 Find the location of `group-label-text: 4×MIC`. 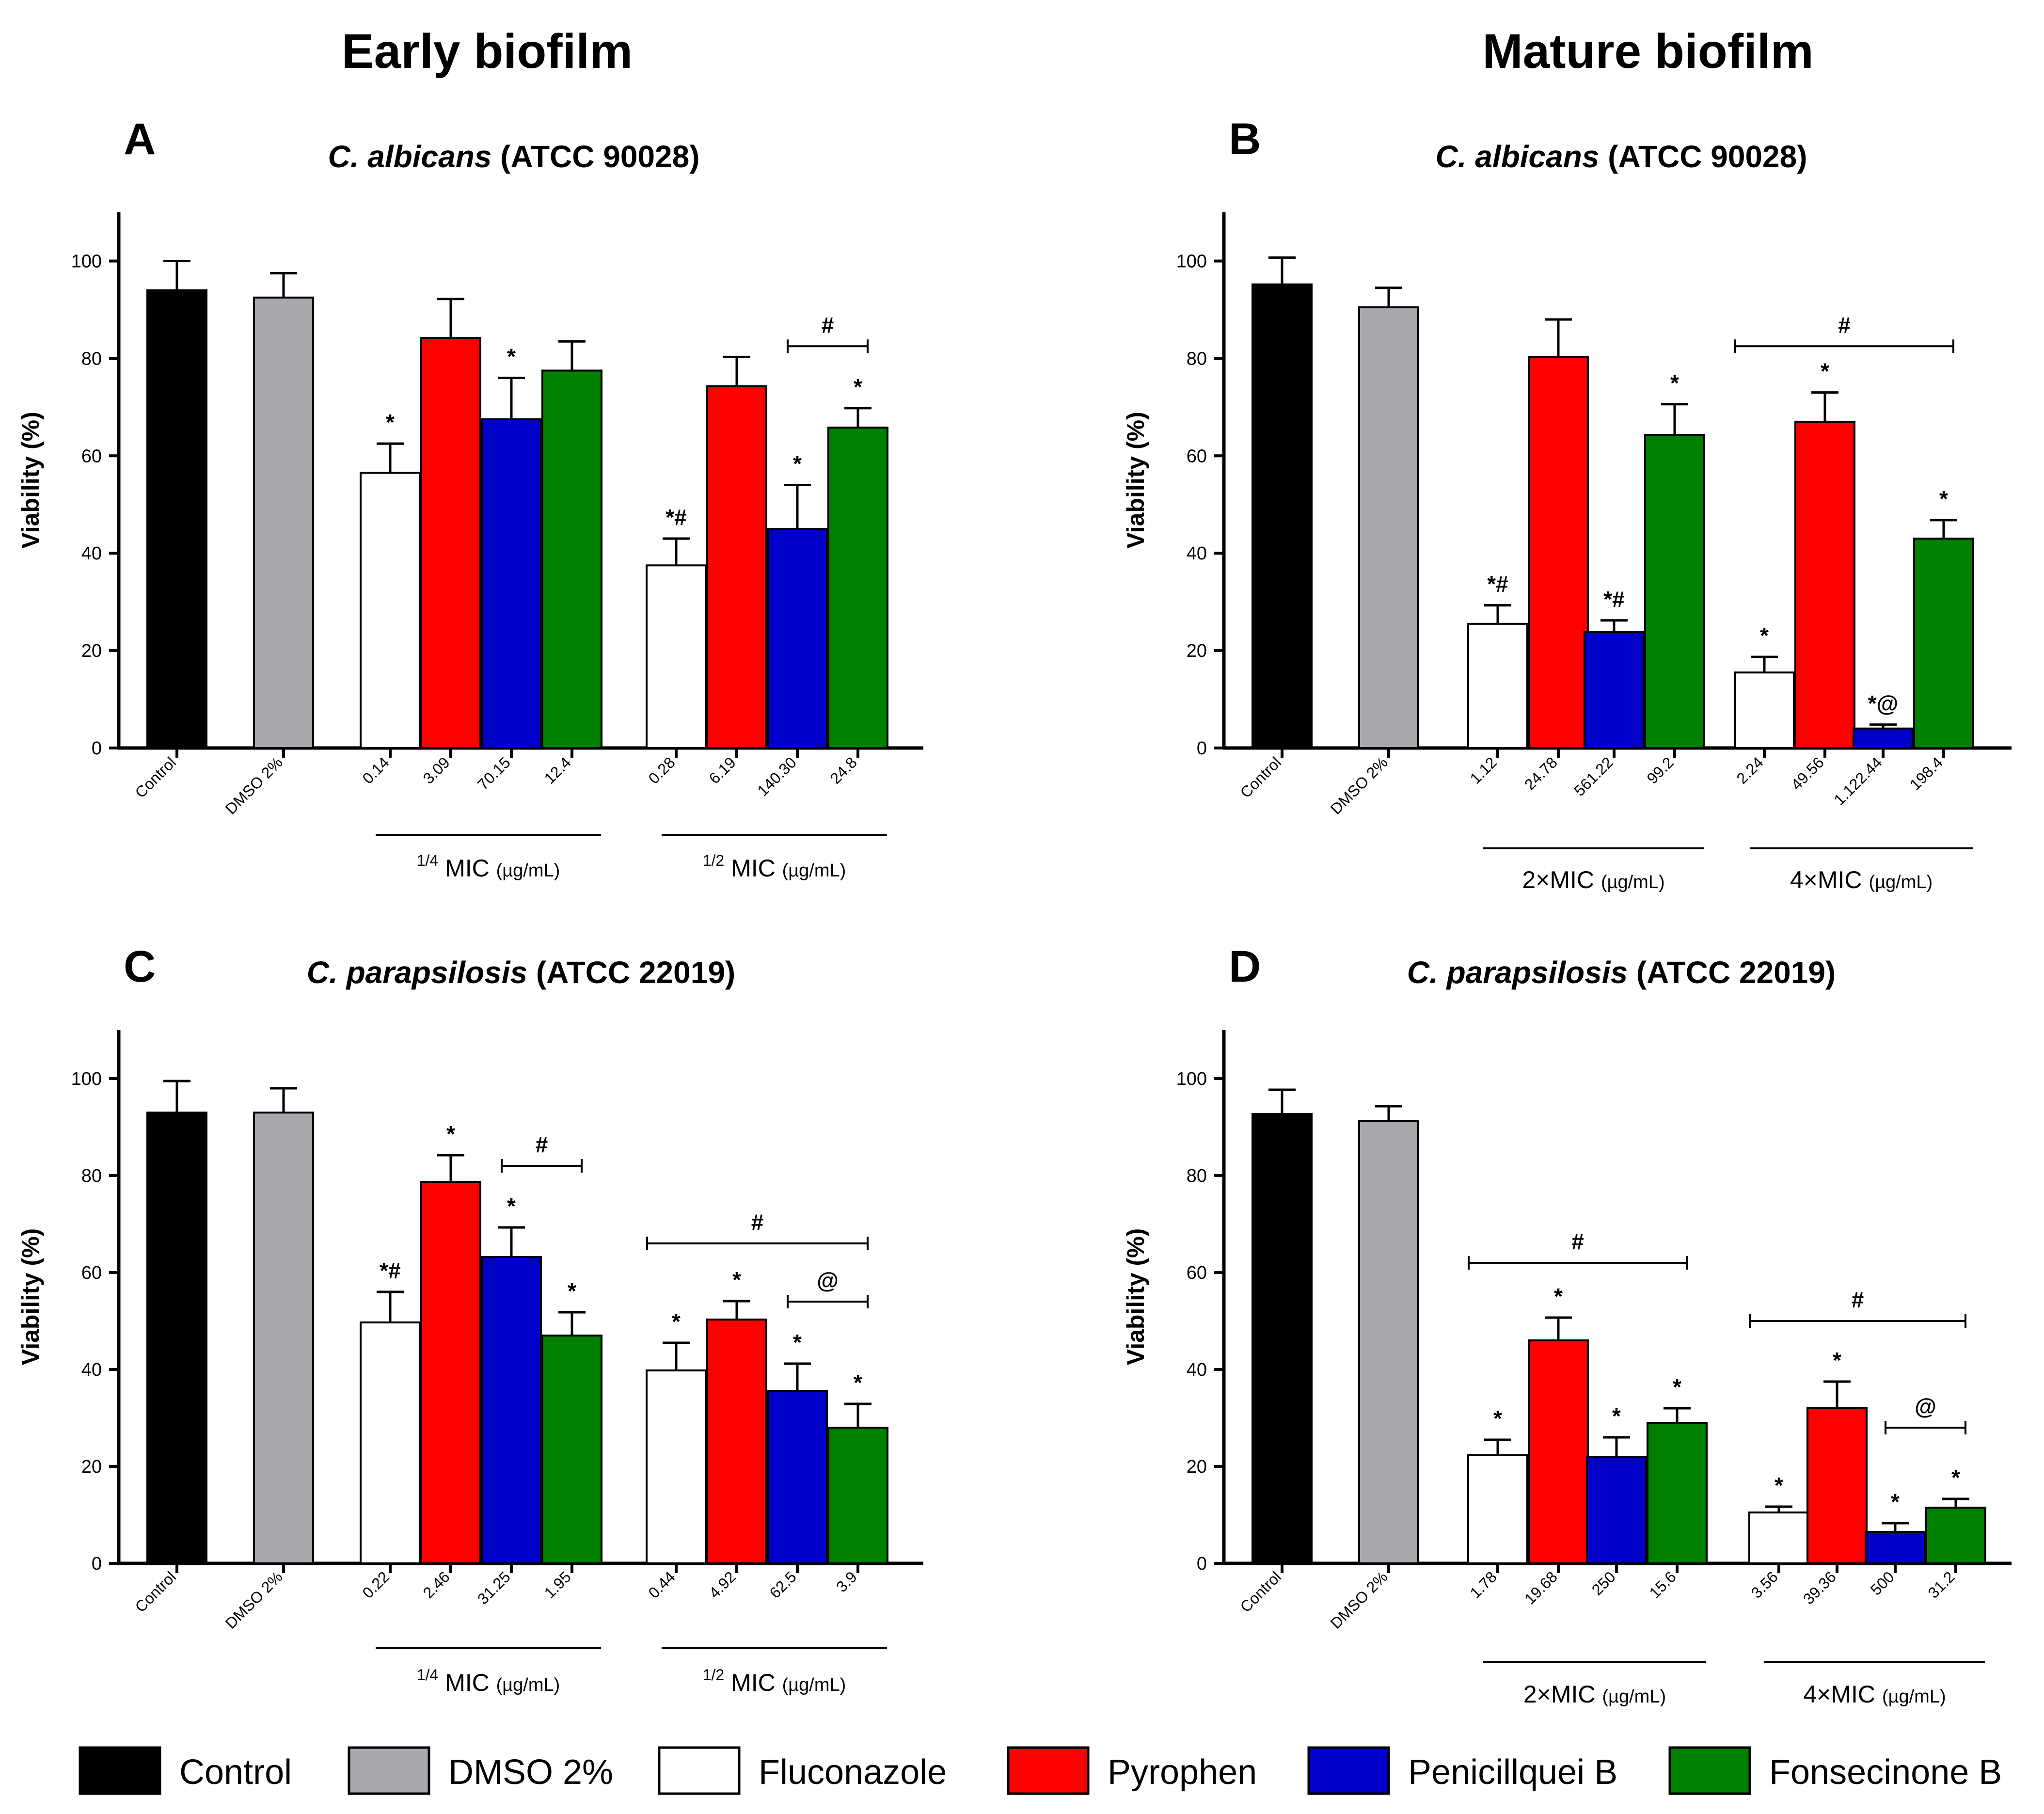

group-label-text: 4×MIC is located at coordinates (1829, 879).